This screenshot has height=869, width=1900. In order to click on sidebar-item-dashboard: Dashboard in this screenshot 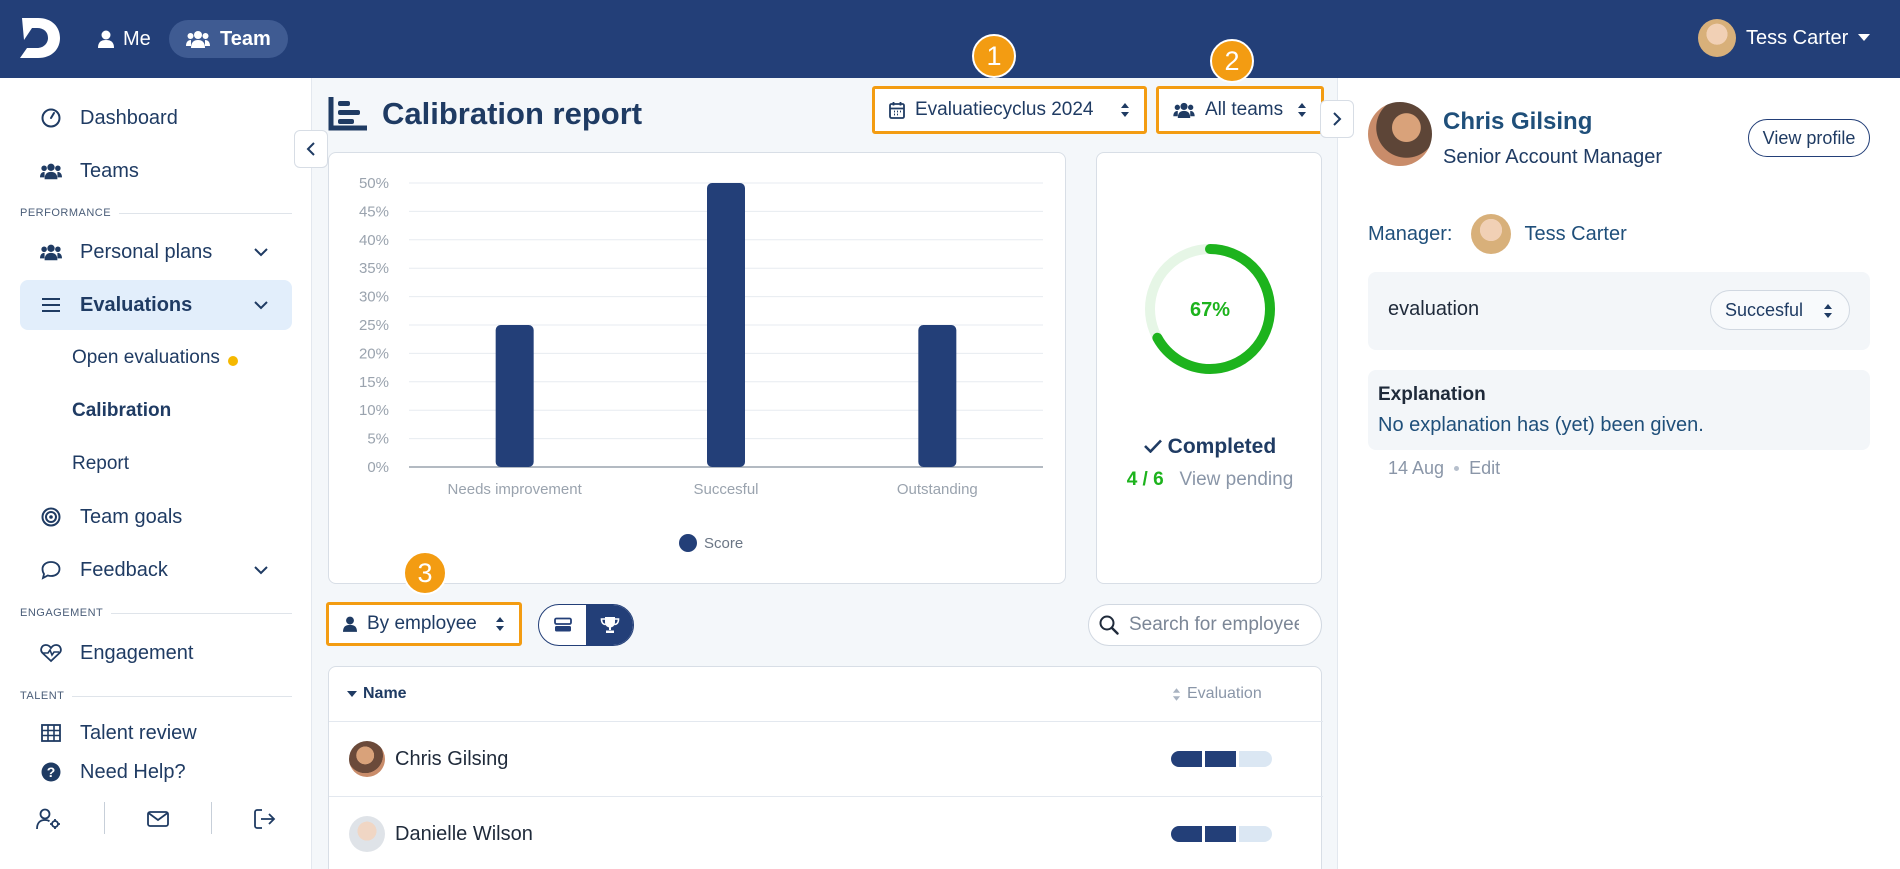, I will do `click(156, 118)`.